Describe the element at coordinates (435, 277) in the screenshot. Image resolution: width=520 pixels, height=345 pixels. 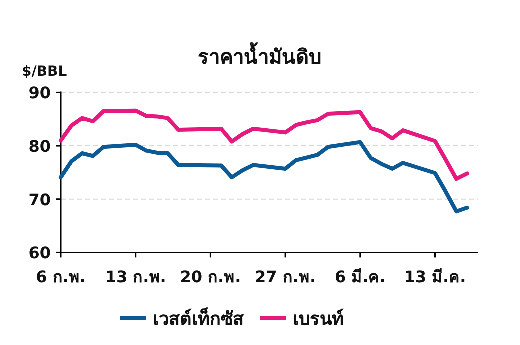
I see `x-tick-label: 13 มี.ค.` at that location.